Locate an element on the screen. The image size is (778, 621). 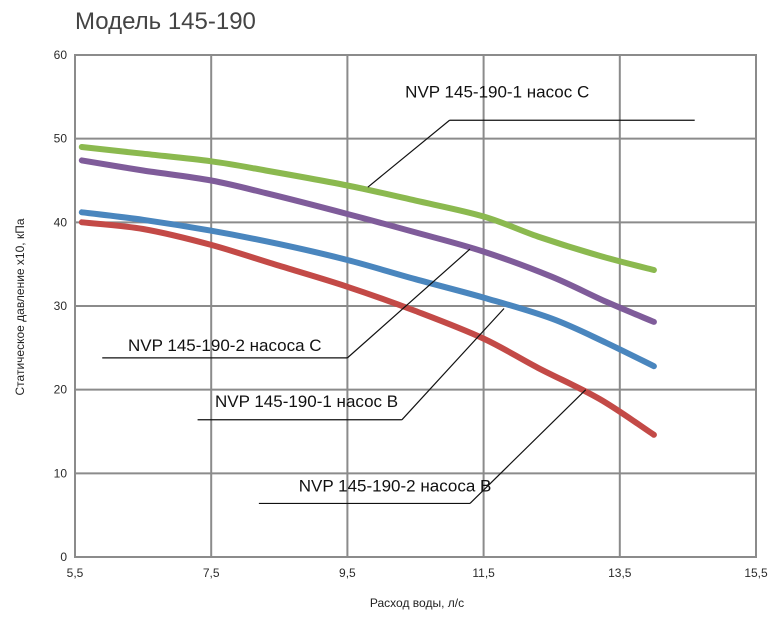
x-axis-title: Расход воды, л/с is located at coordinates (417, 603).